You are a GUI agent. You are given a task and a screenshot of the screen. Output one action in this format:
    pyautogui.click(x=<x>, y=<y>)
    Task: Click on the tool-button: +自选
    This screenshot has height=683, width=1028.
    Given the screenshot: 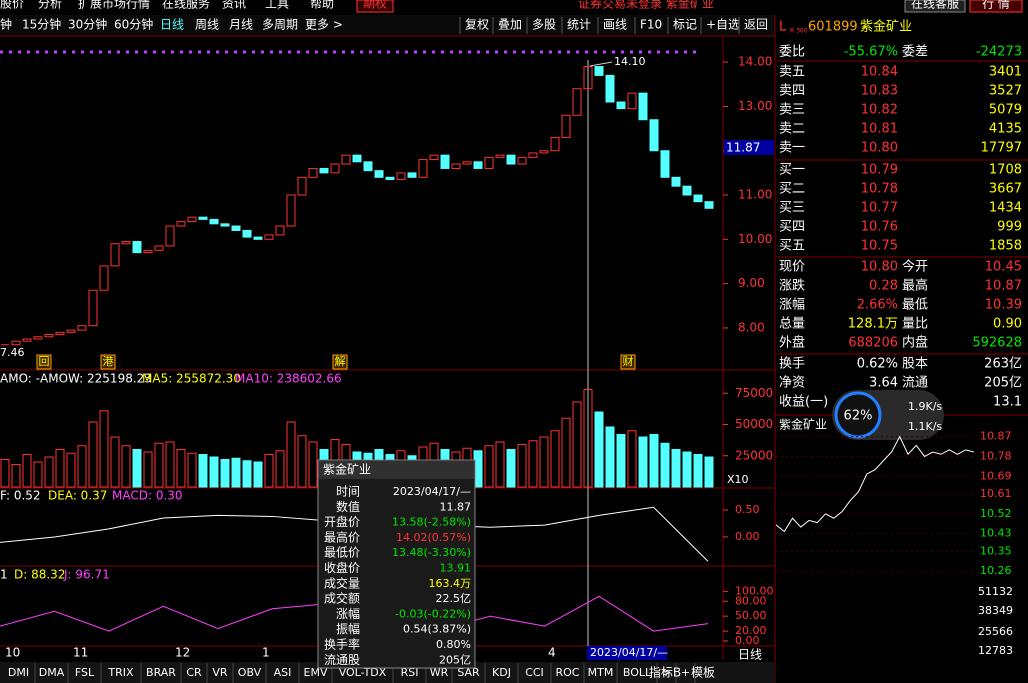 What is the action you would take?
    pyautogui.click(x=723, y=25)
    